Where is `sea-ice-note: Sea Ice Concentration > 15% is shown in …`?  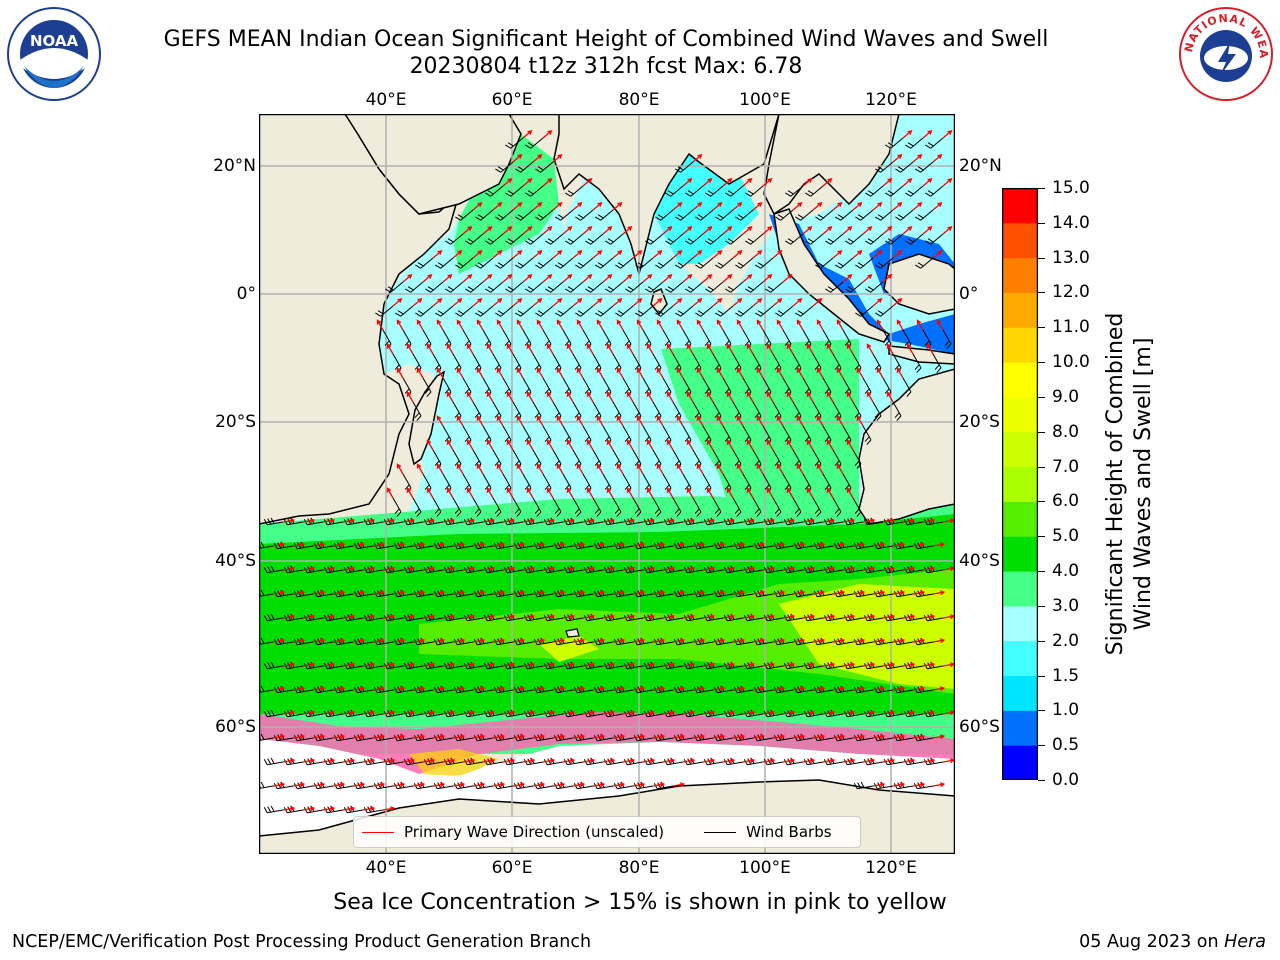 sea-ice-note: Sea Ice Concentration > 15% is shown in … is located at coordinates (640, 902).